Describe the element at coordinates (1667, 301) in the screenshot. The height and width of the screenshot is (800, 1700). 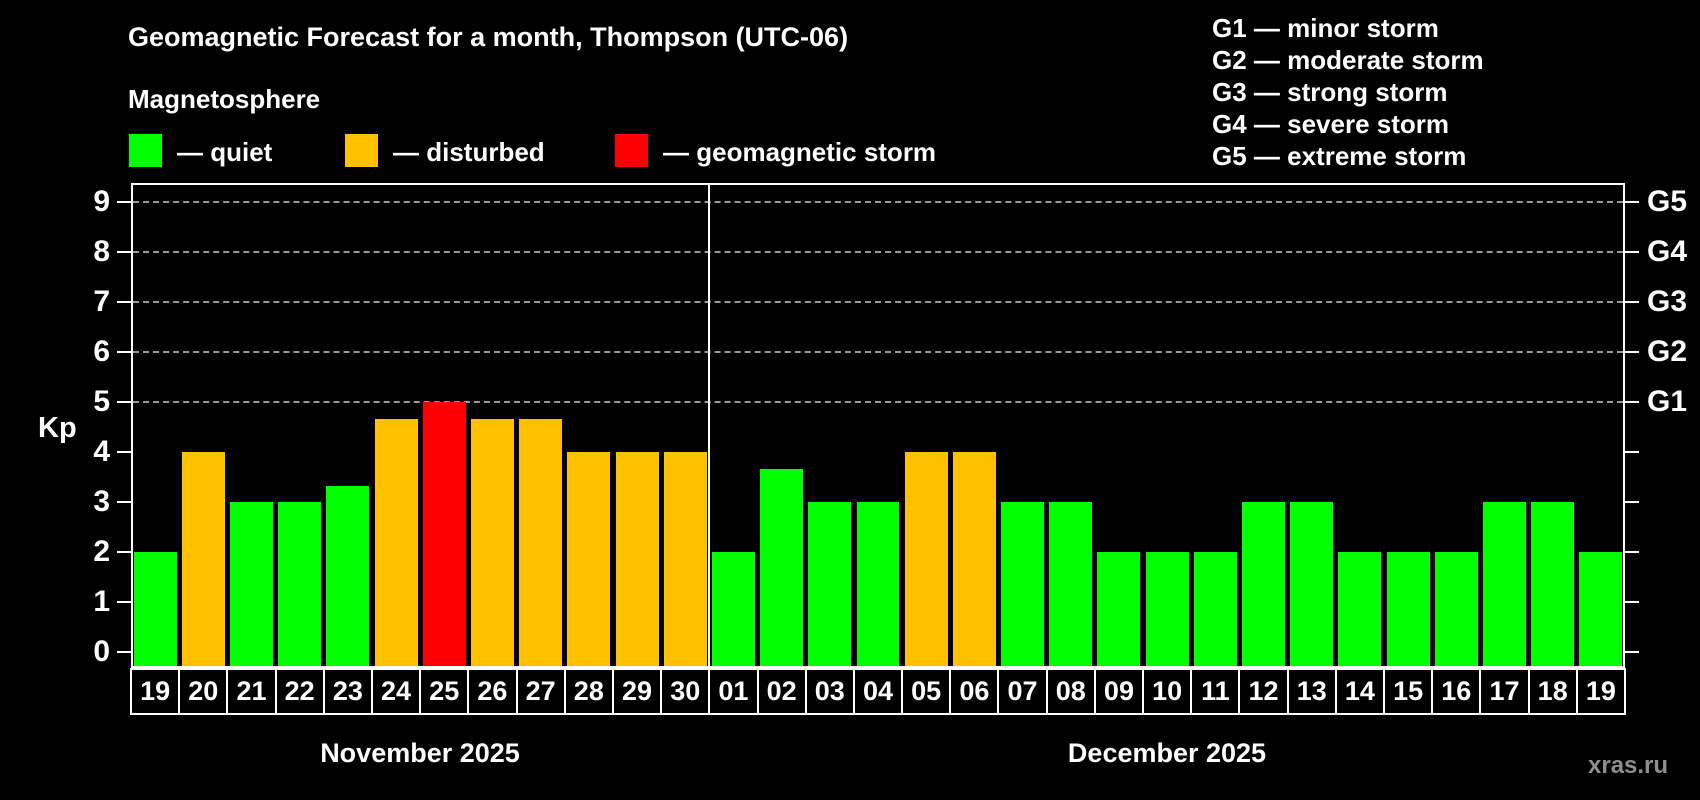
I see `g-level-label-g3: G3` at that location.